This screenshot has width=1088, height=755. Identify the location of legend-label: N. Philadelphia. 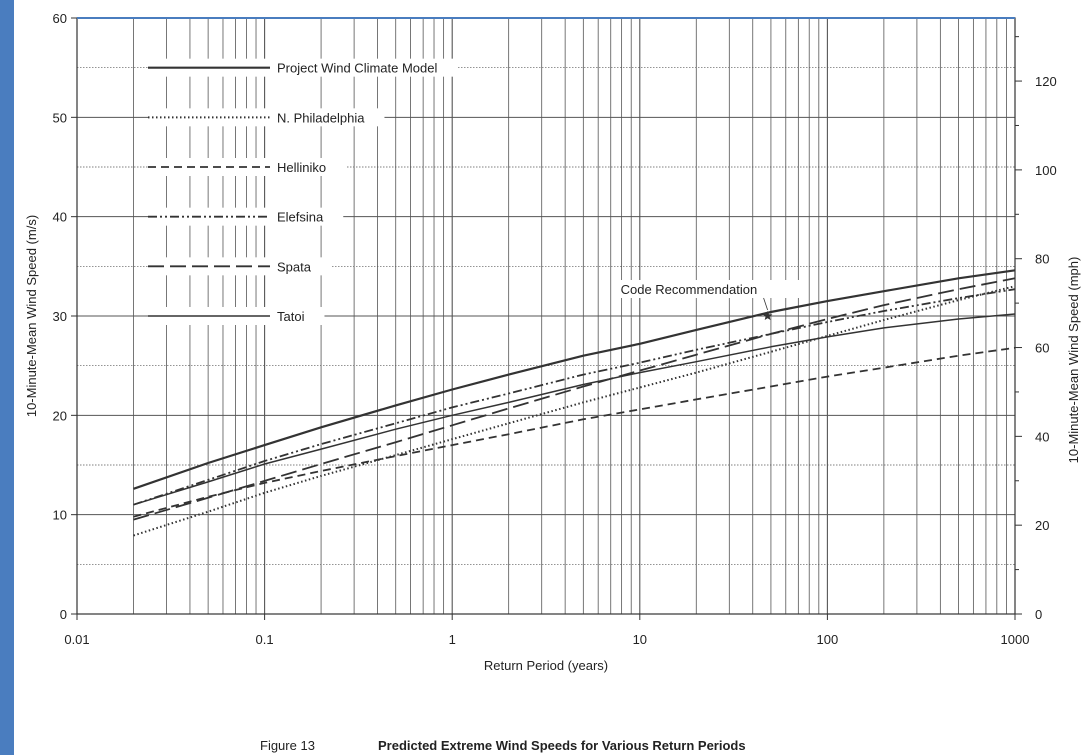
(321, 117).